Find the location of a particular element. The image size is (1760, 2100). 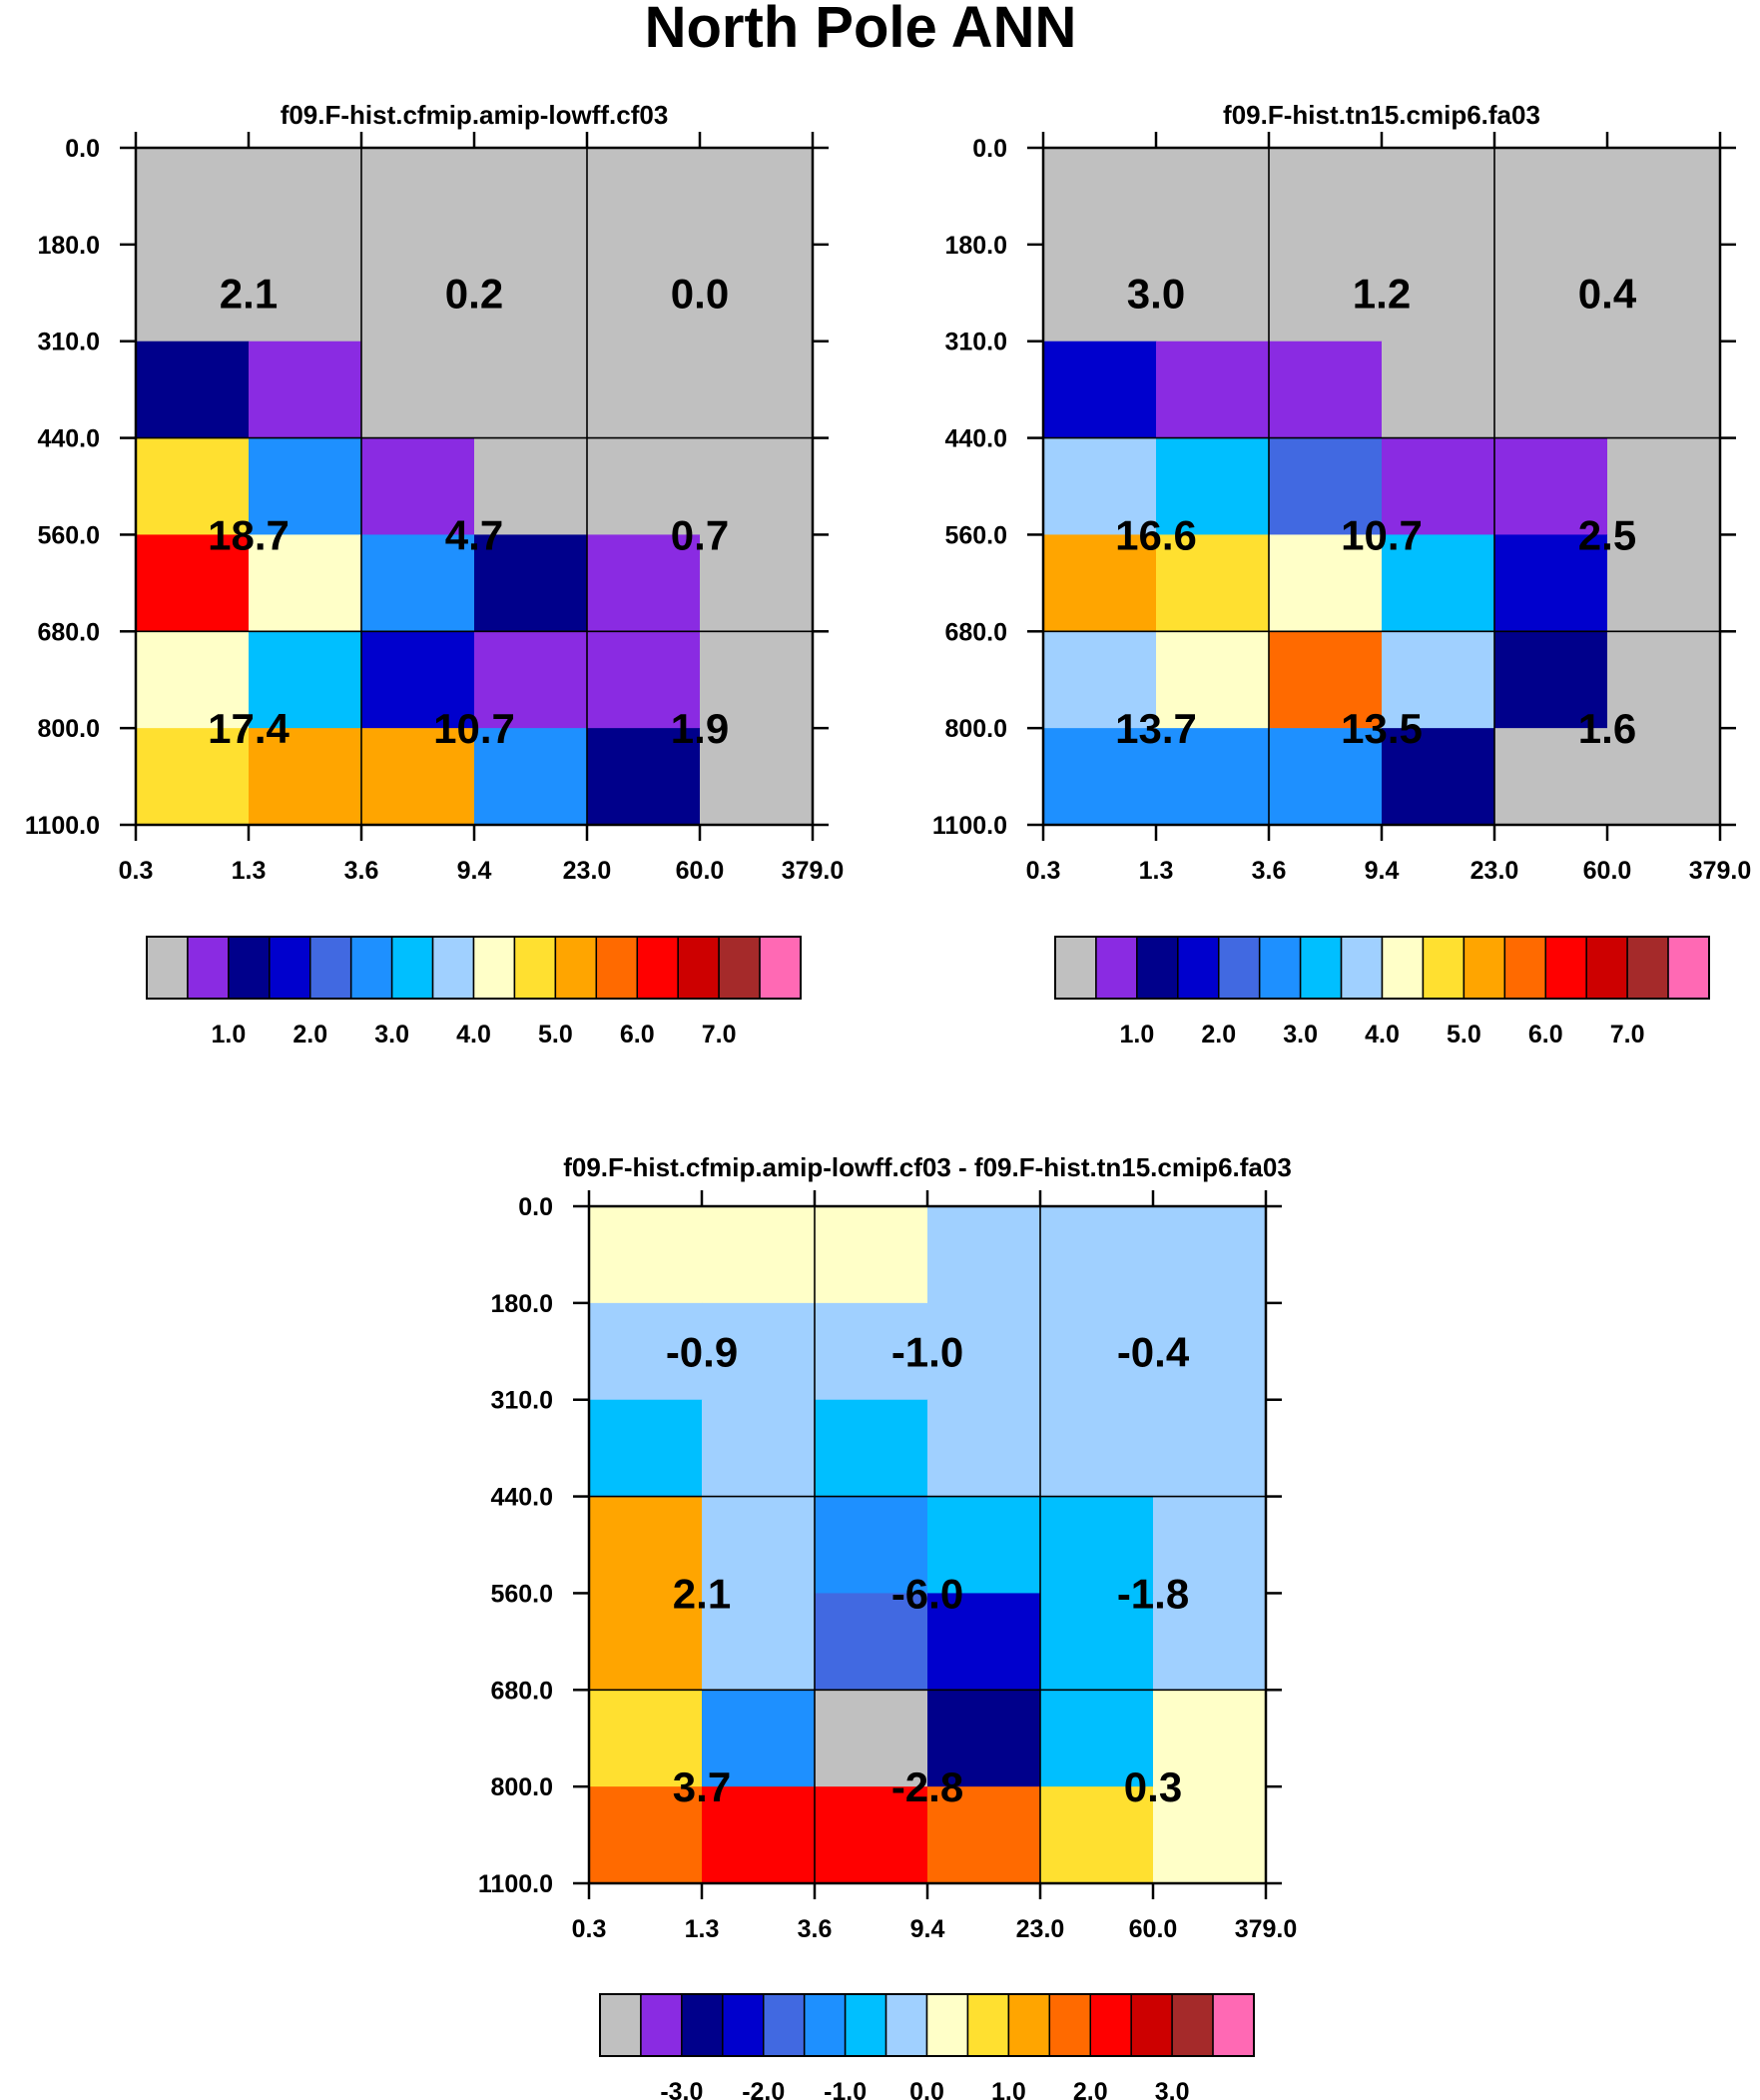

main-title: North Pole ANN is located at coordinates (861, 30).